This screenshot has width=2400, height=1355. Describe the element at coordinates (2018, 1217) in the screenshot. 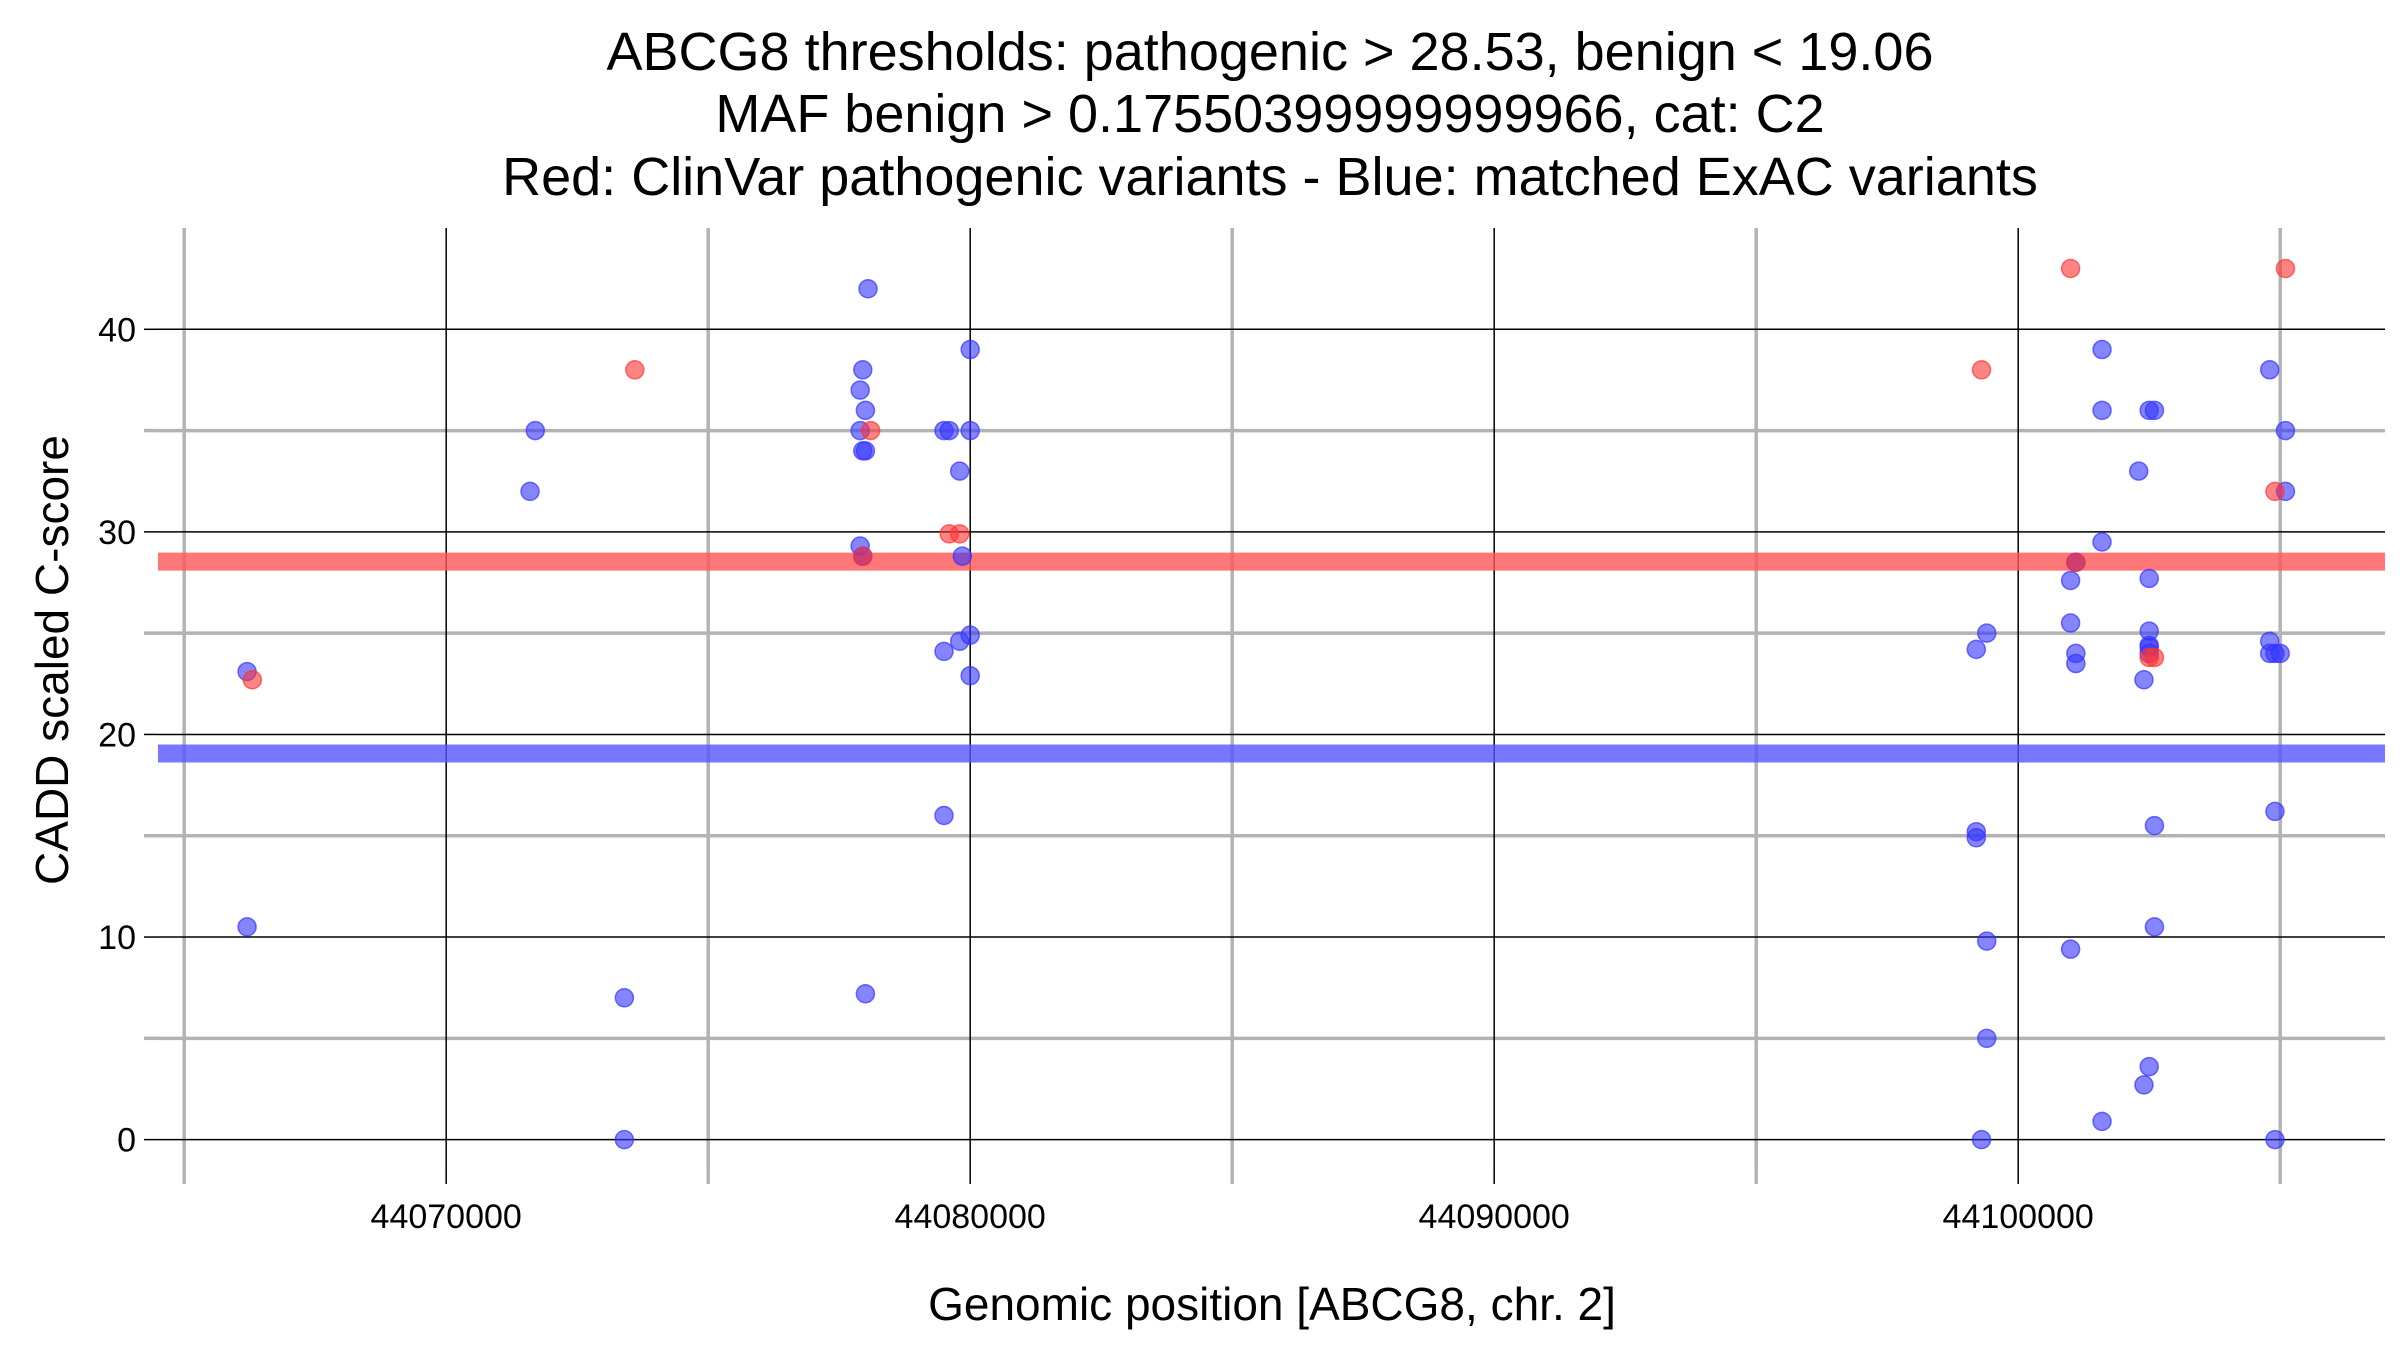

I see `x-tick-label: 44100000` at that location.